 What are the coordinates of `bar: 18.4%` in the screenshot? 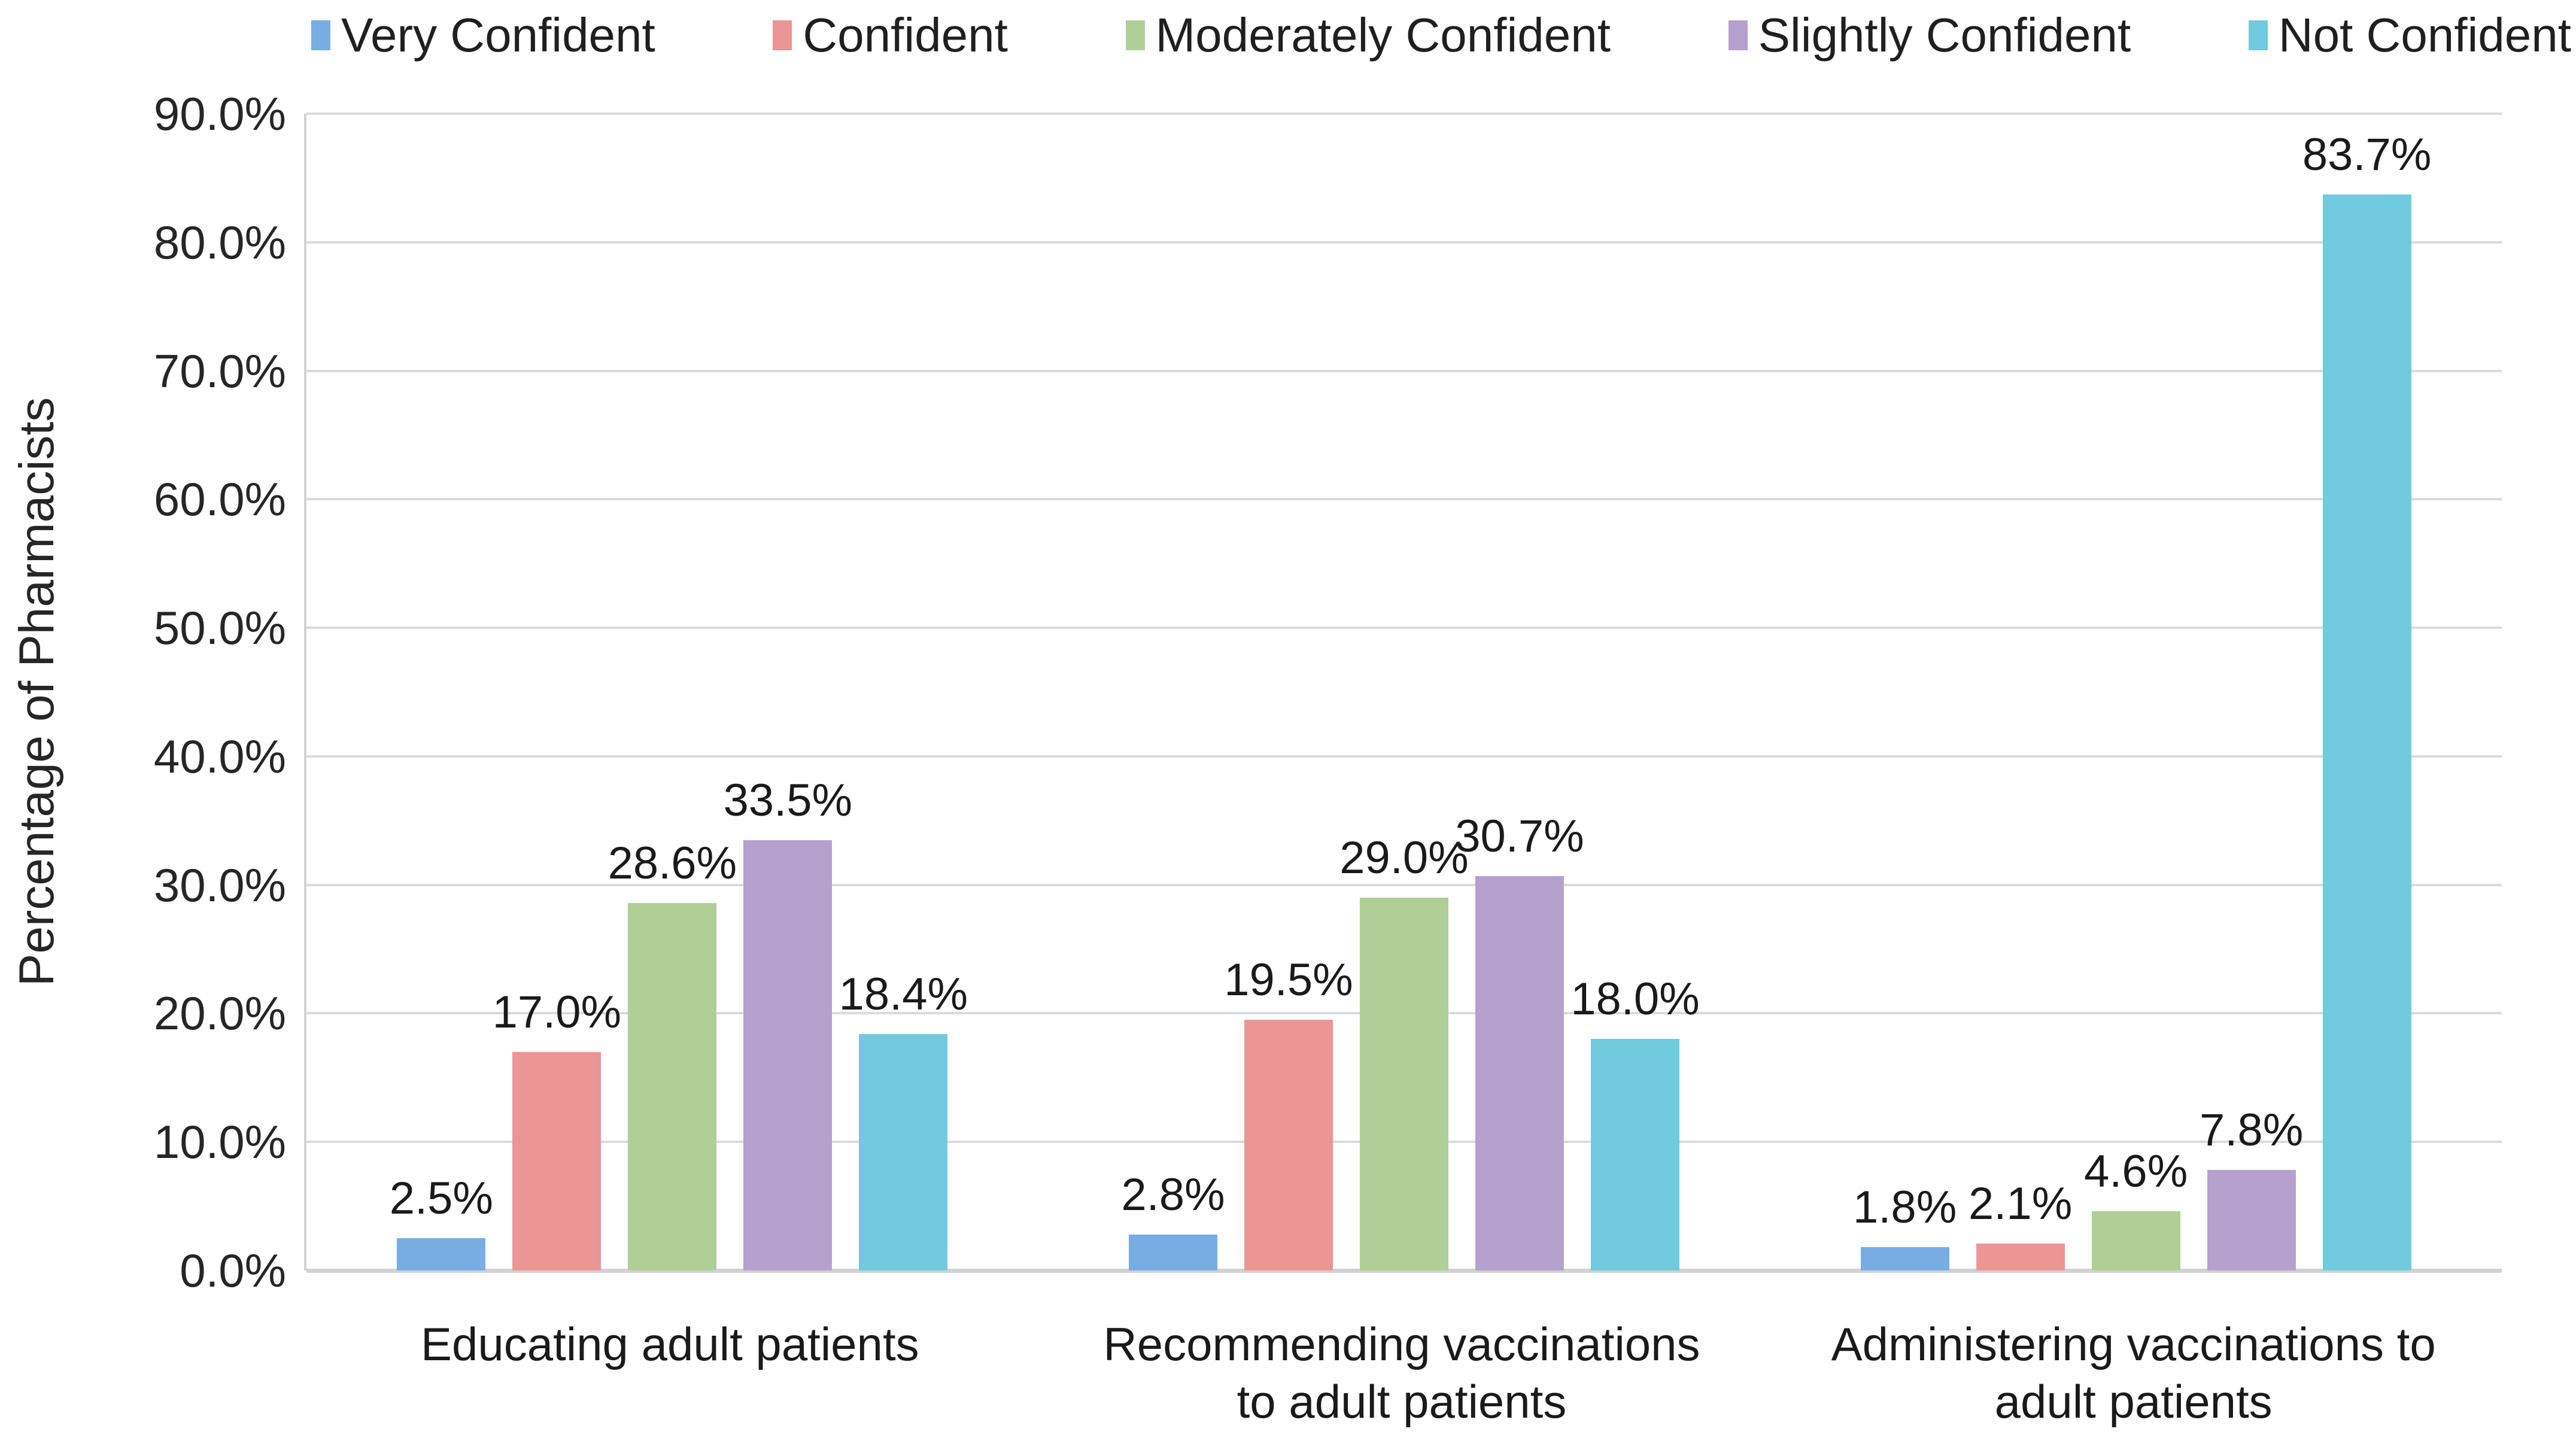 It's located at (903, 1121).